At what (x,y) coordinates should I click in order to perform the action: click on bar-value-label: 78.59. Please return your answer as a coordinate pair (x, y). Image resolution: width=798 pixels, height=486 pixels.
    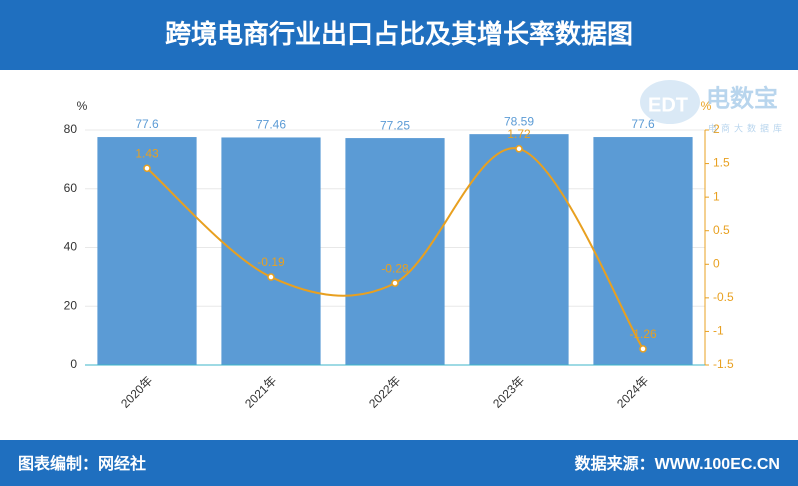
    Looking at the image, I should click on (519, 121).